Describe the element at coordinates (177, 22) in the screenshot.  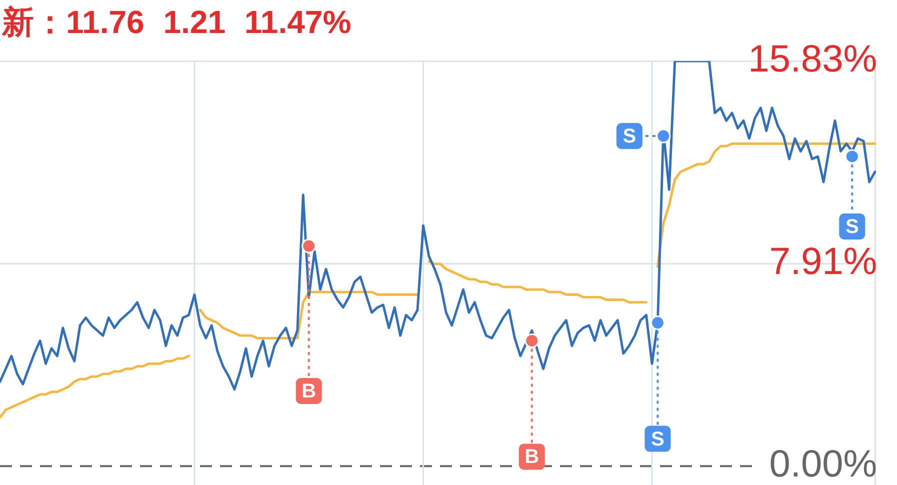
I see `chart-title: 新：11.76 1.21 11.47%` at that location.